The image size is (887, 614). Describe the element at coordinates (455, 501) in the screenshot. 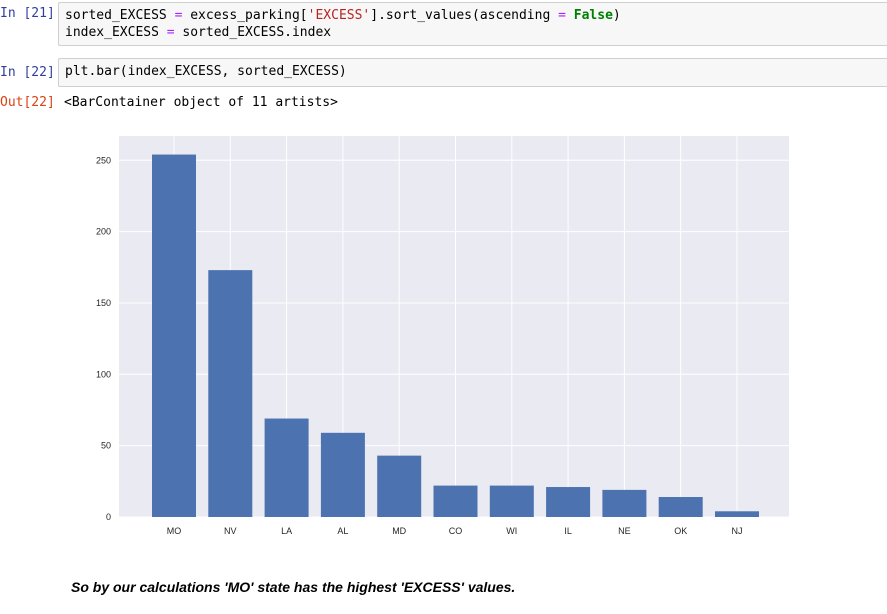

I see `bar-co` at that location.